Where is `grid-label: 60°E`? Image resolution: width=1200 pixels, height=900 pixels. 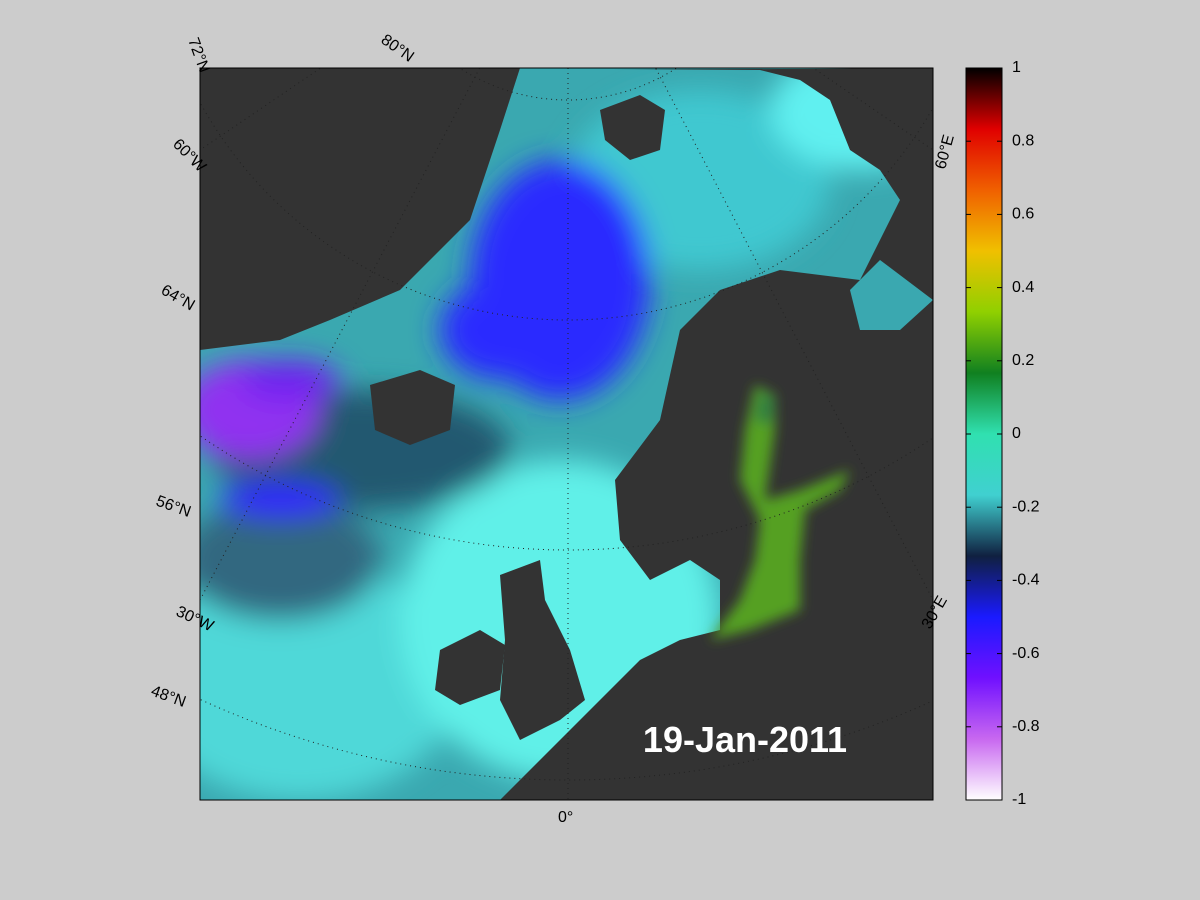 grid-label: 60°E is located at coordinates (944, 152).